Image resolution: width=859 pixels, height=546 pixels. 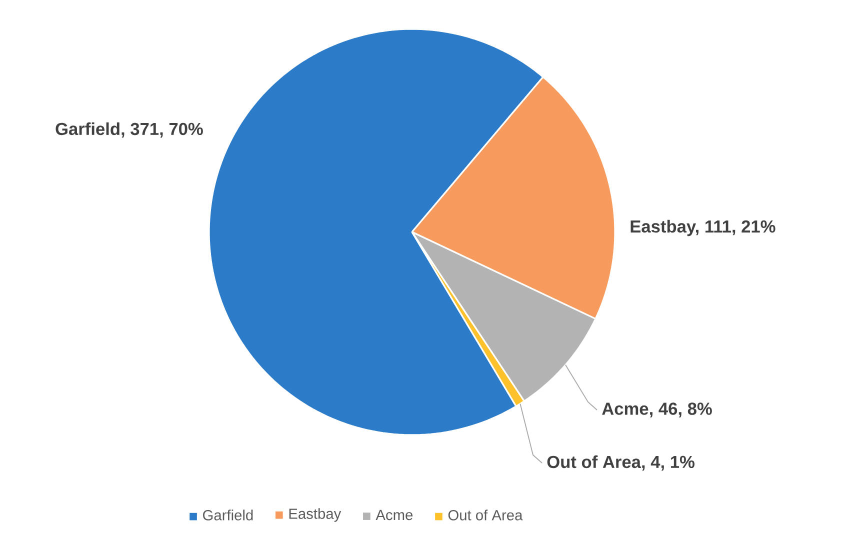 I want to click on data-label: Eastbay, 111, 21%, so click(x=703, y=228).